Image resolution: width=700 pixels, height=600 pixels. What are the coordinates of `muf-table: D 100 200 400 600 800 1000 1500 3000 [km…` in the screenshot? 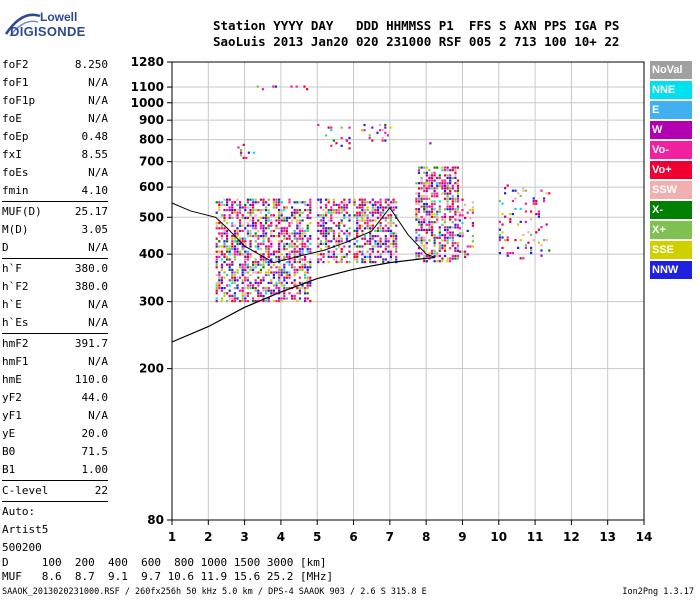 It's located at (167, 570).